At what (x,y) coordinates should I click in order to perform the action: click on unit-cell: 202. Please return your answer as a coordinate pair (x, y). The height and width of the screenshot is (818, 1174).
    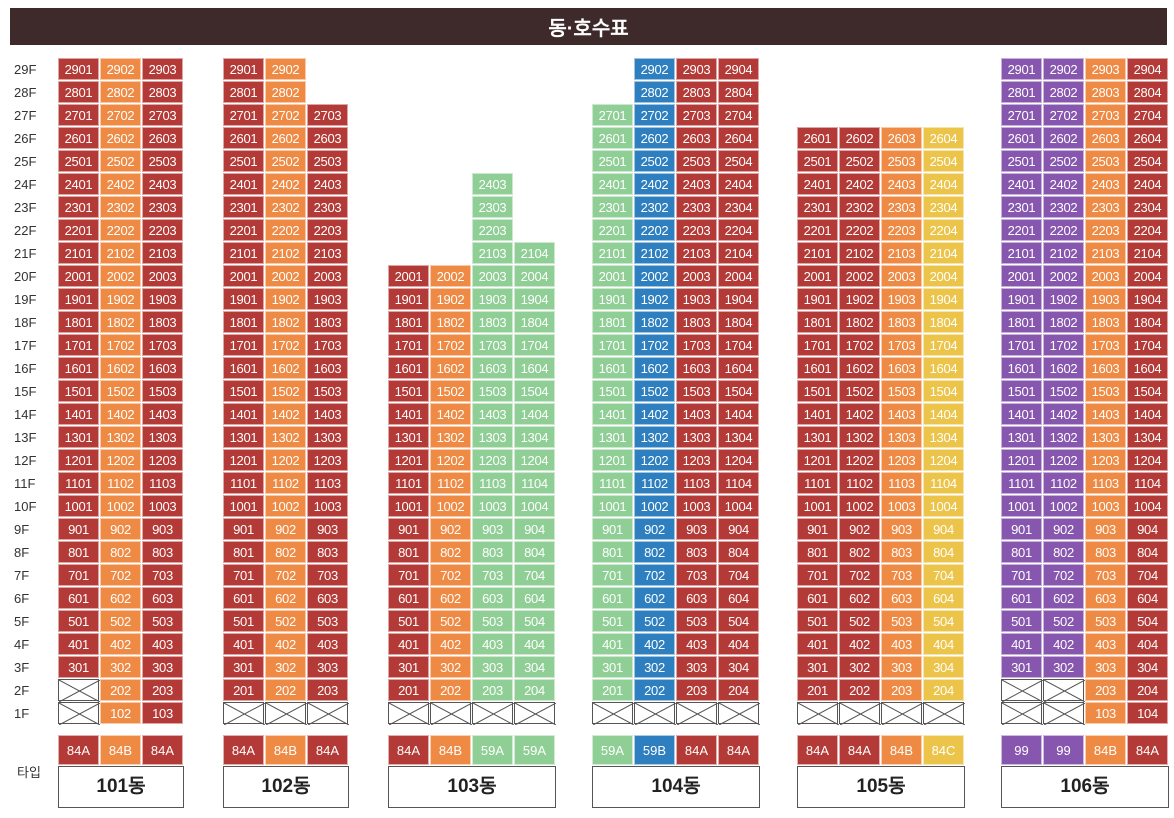
    Looking at the image, I should click on (450, 690).